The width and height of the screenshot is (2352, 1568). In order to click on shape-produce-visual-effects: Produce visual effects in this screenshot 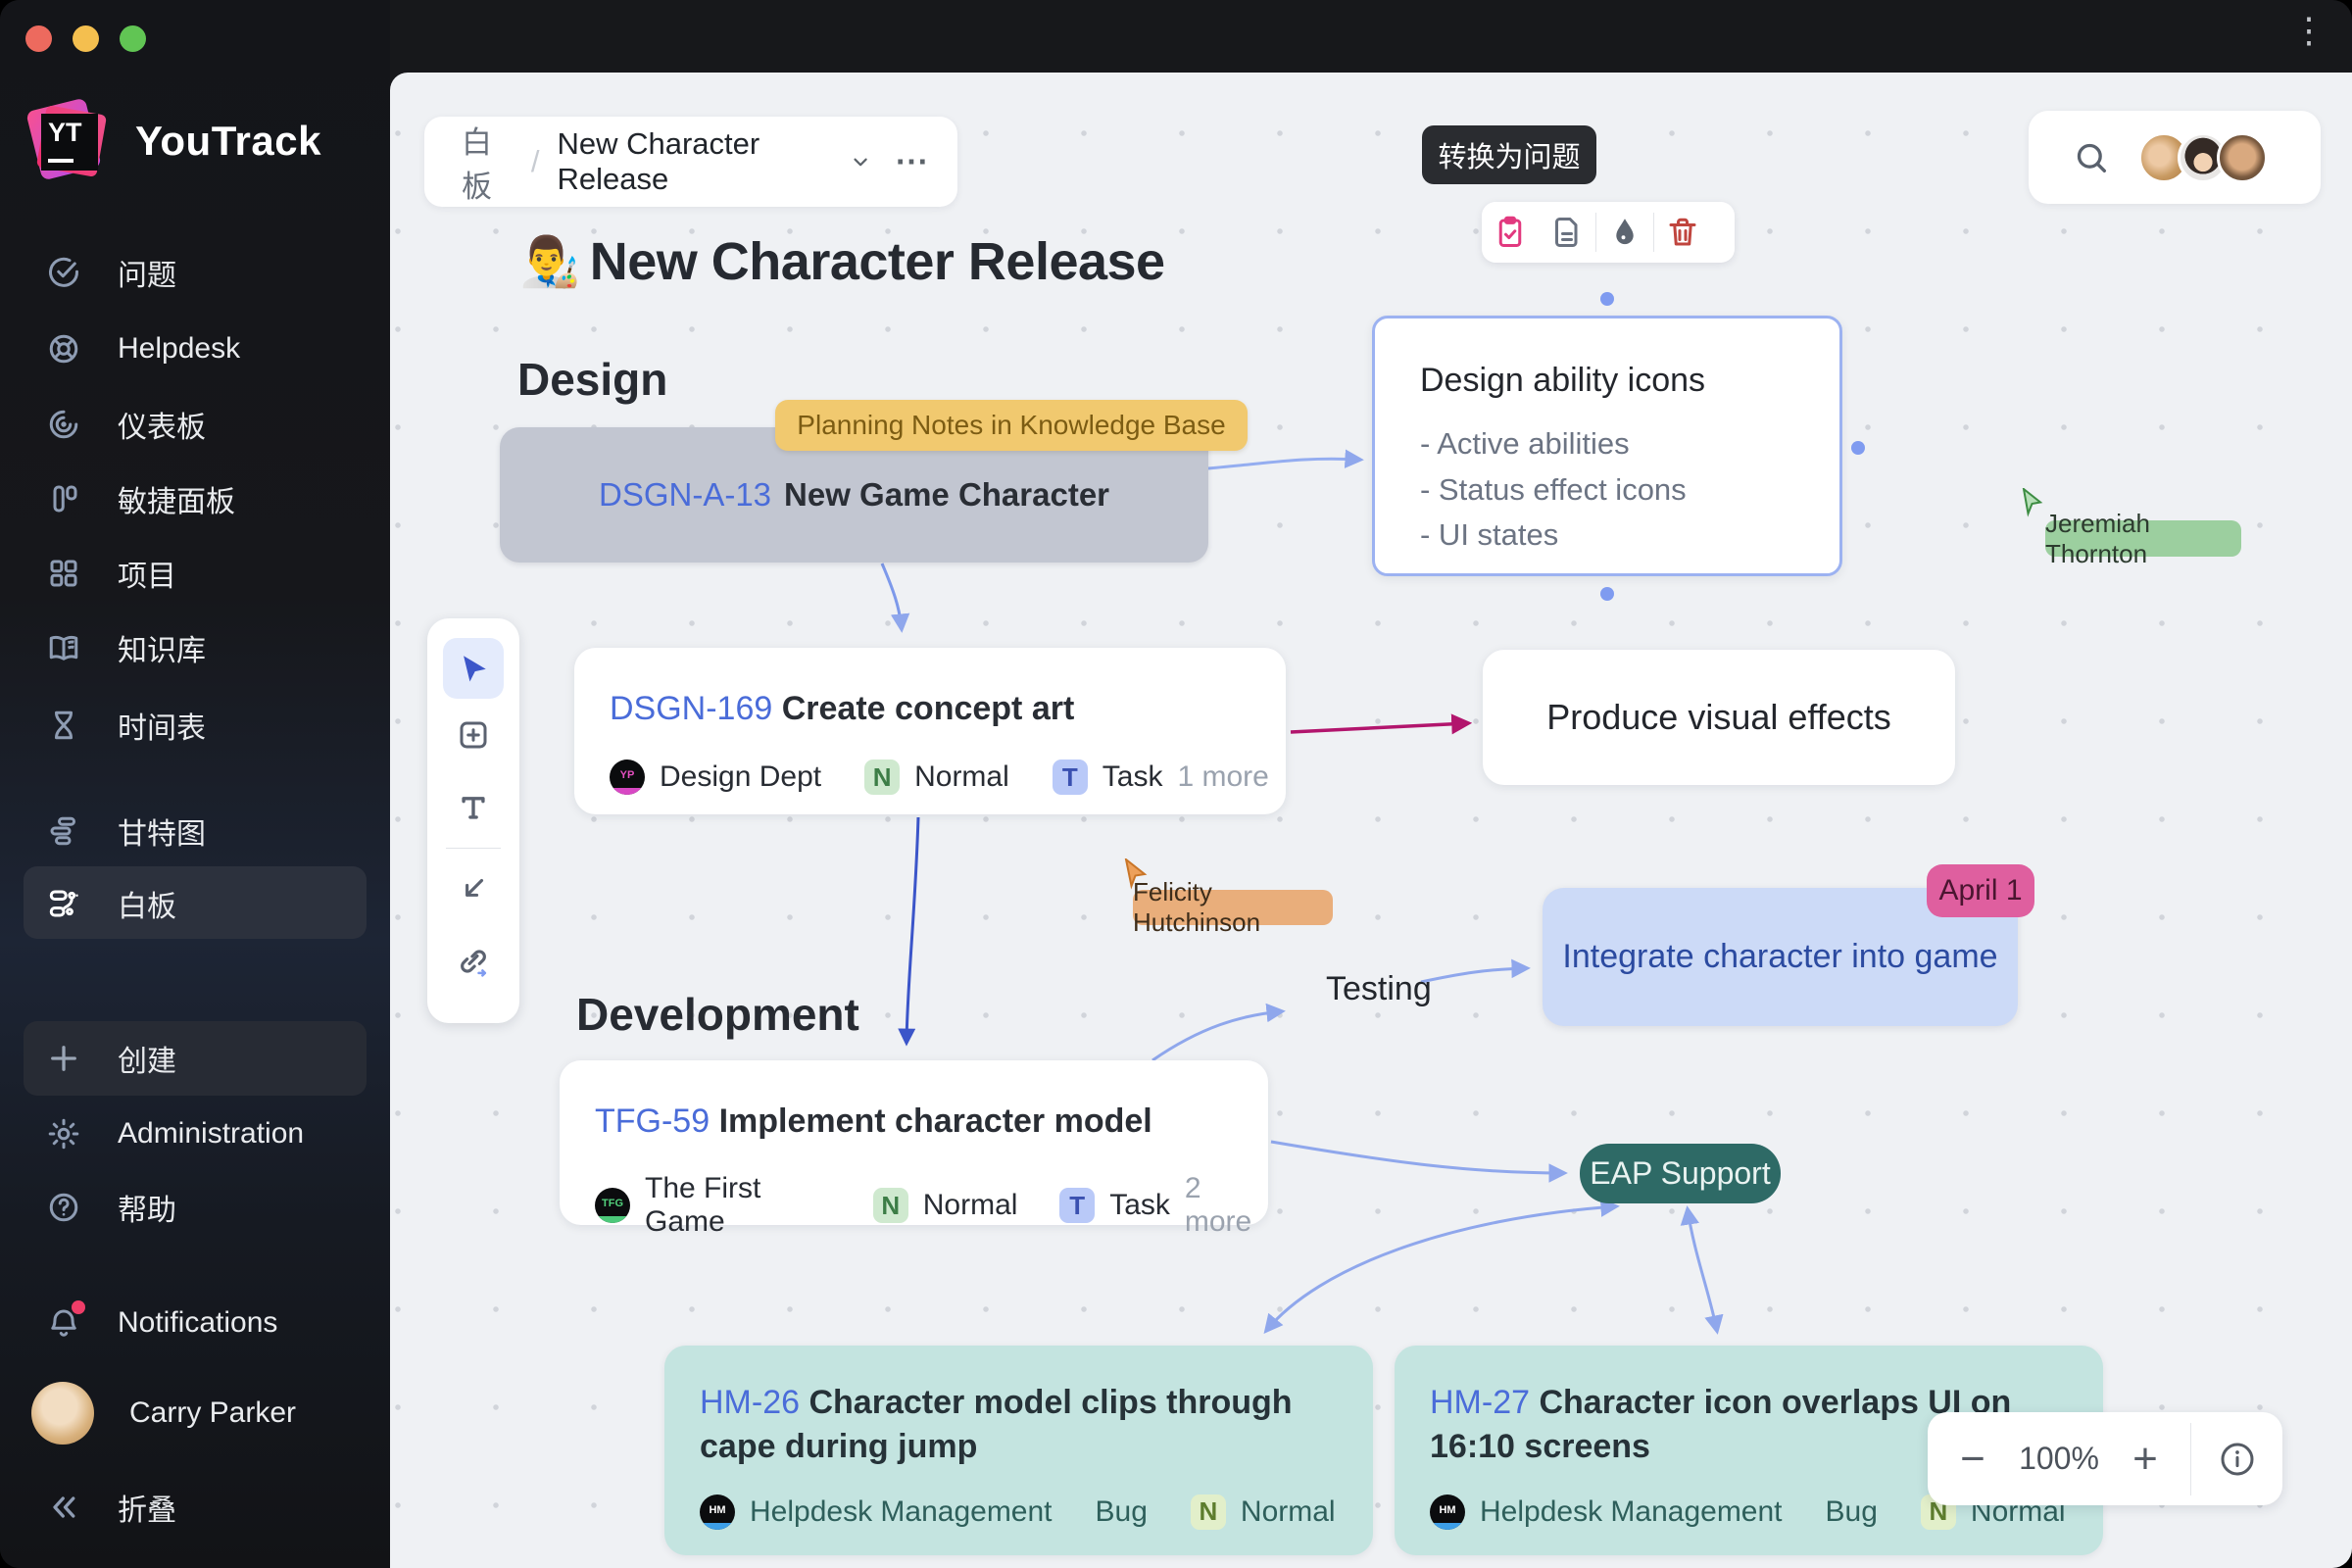, I will do `click(1719, 717)`.